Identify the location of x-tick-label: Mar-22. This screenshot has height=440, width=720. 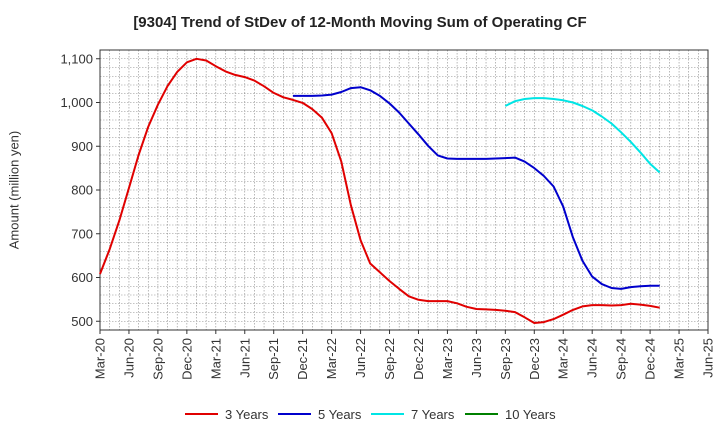
(331, 358).